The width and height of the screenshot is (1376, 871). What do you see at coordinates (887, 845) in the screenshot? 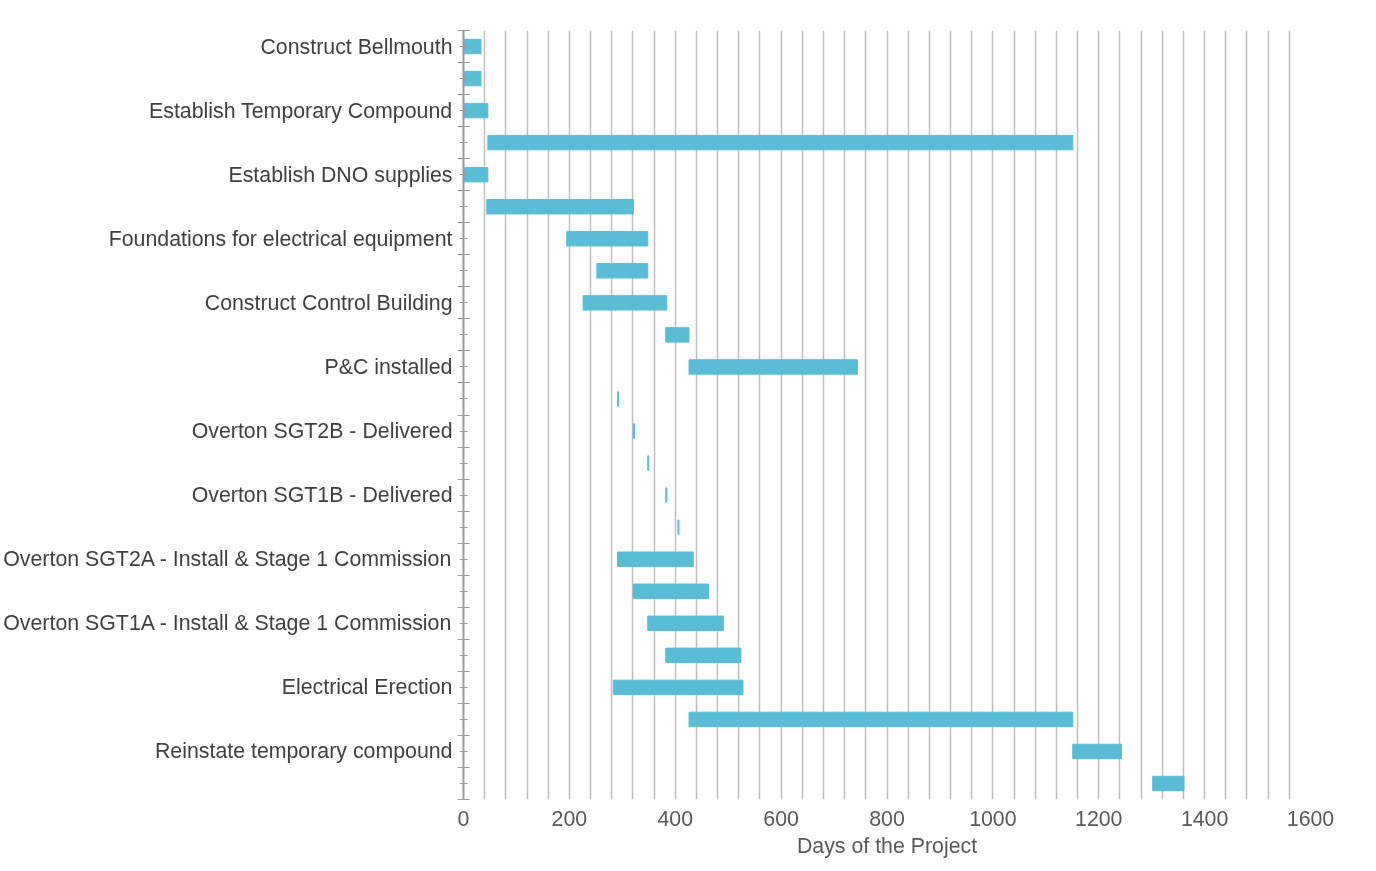
I see `x-axis-title: Days of the Project` at bounding box center [887, 845].